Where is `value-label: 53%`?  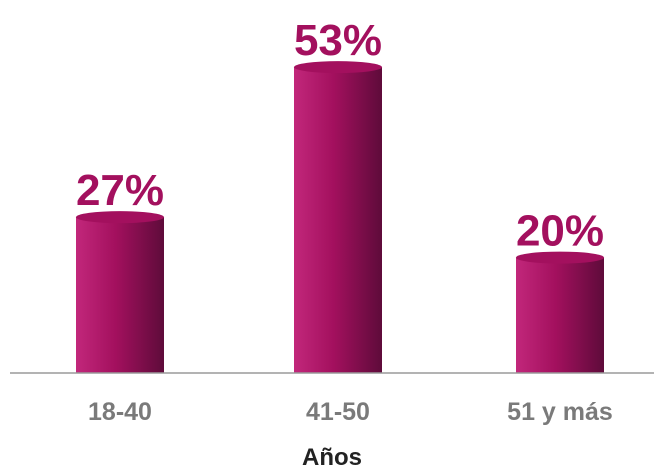 value-label: 53% is located at coordinates (338, 40).